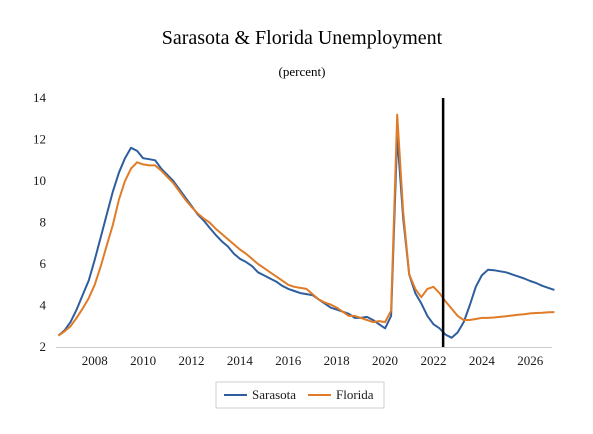  Describe the element at coordinates (43, 305) in the screenshot. I see `y-tick-label: 4` at that location.